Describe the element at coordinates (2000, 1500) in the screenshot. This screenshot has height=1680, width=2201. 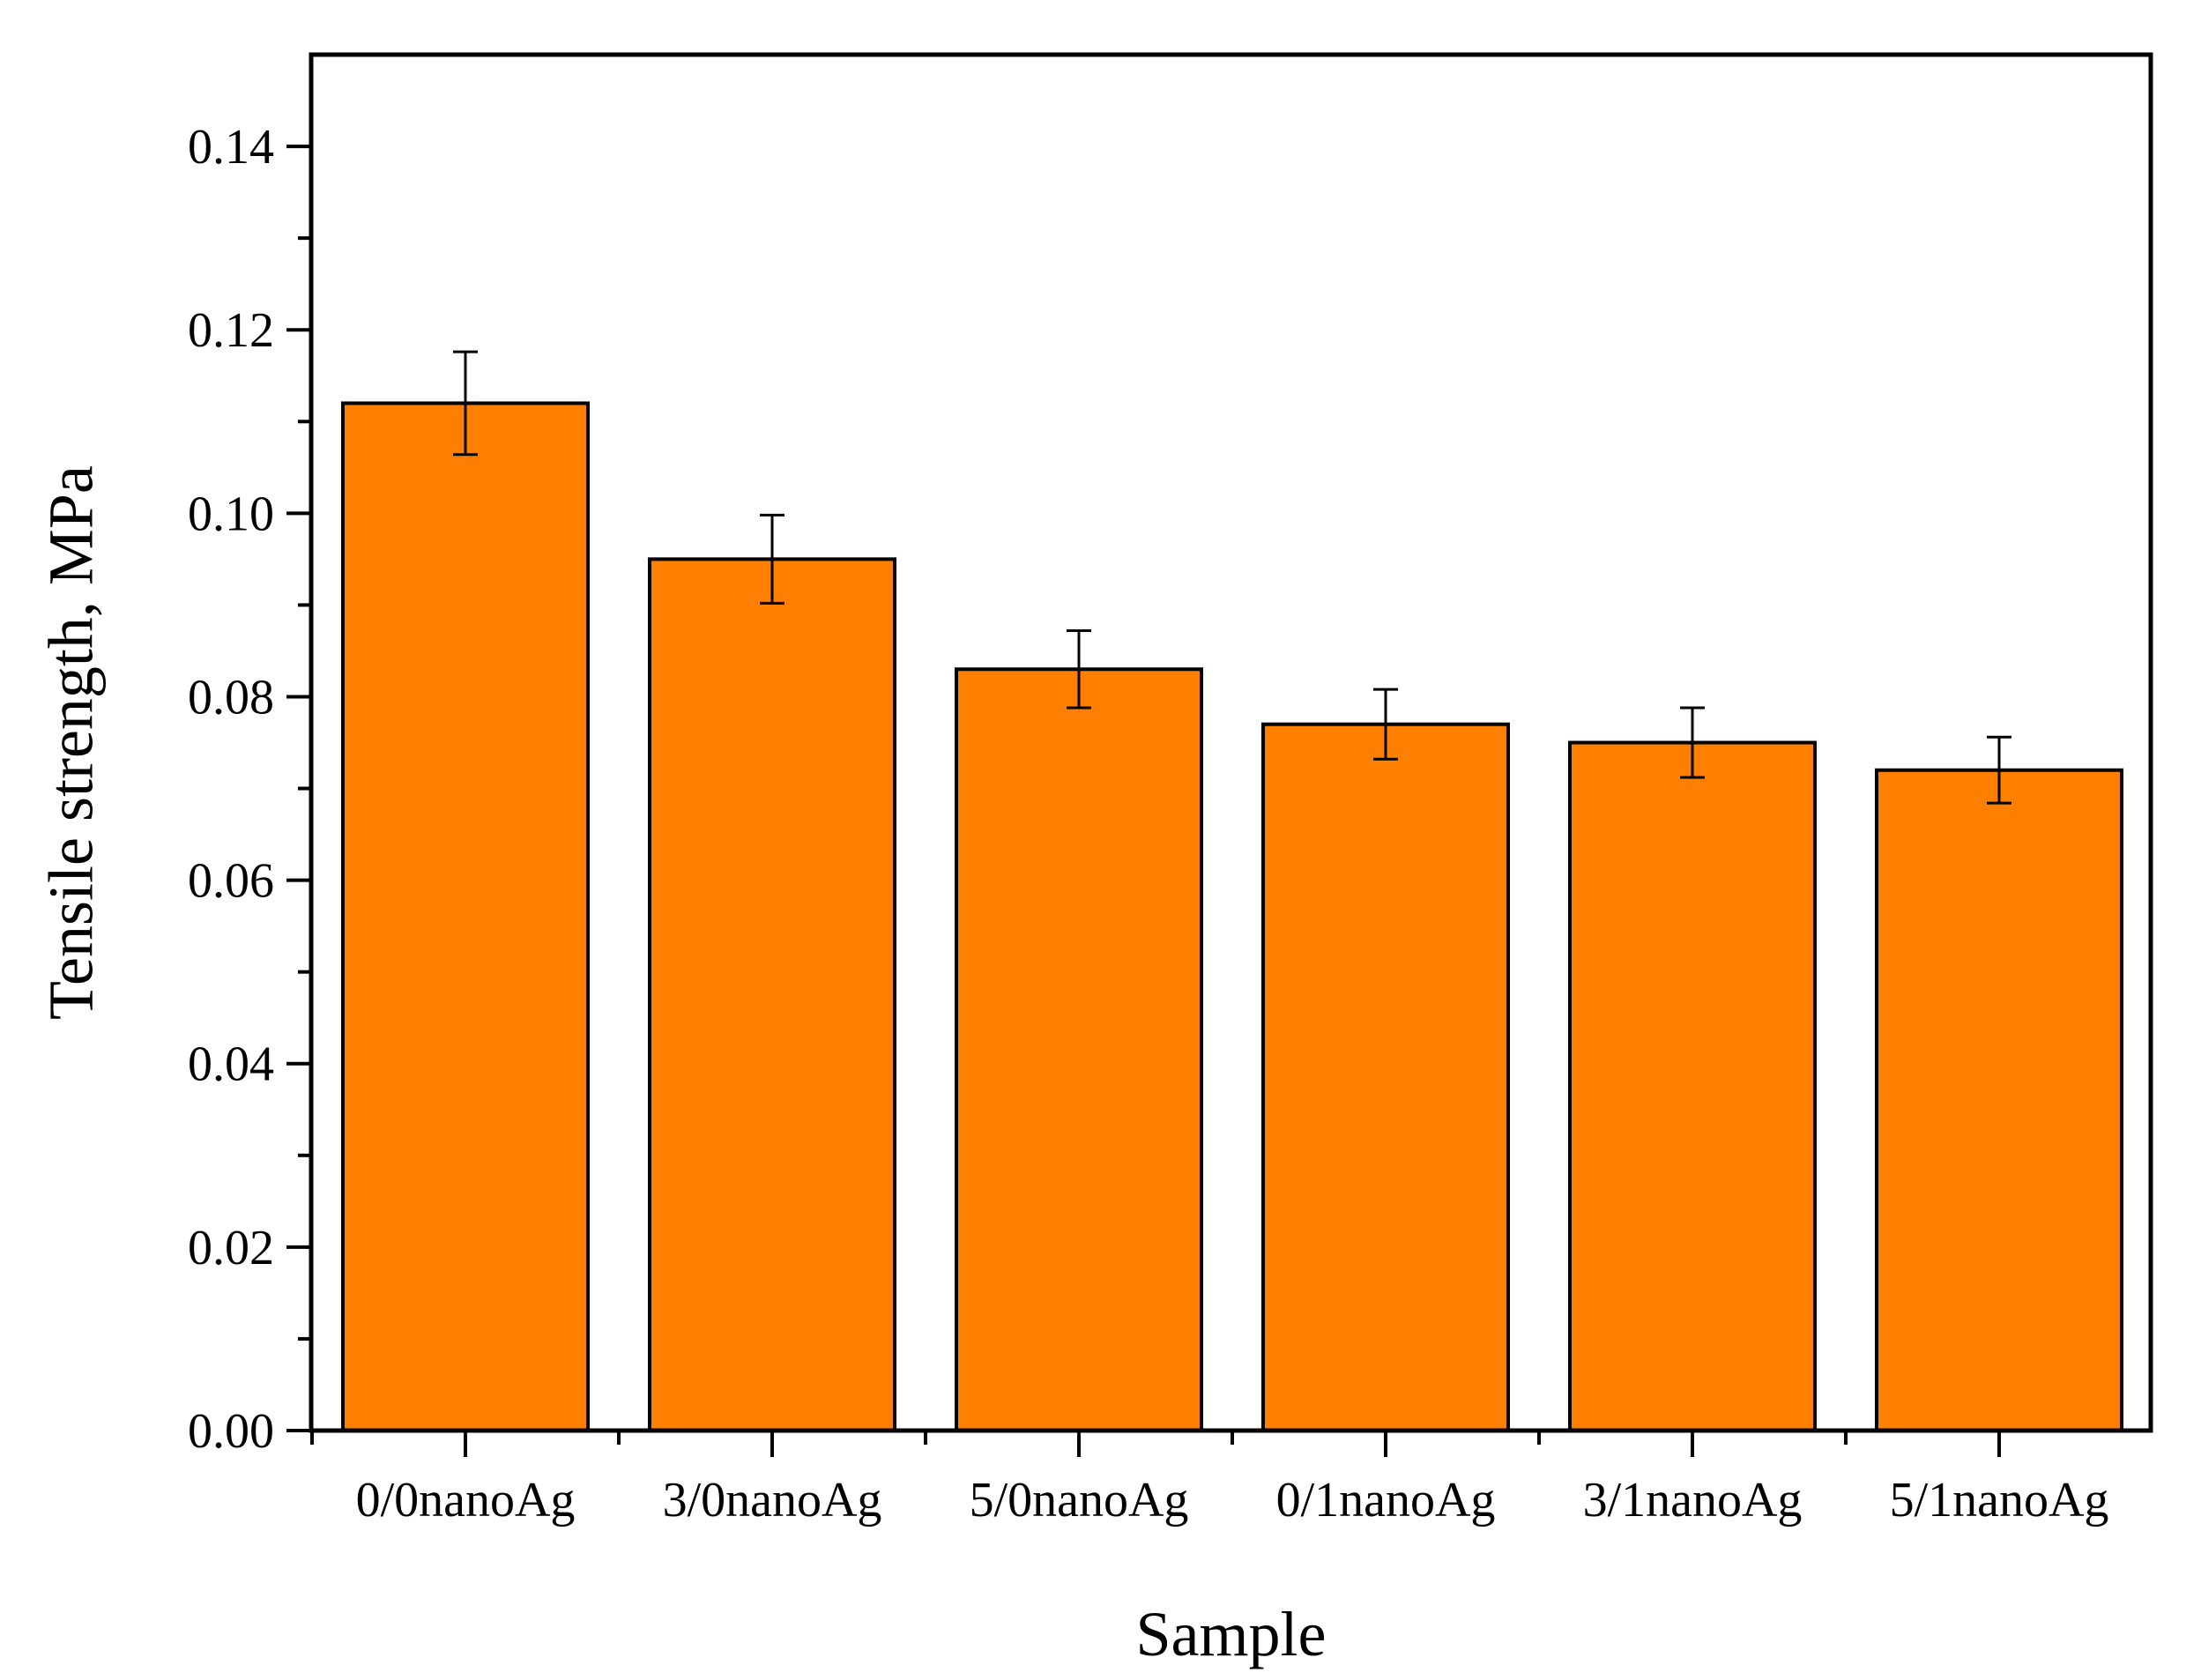
I see `x-tick-label: 5/1nanoAg` at that location.